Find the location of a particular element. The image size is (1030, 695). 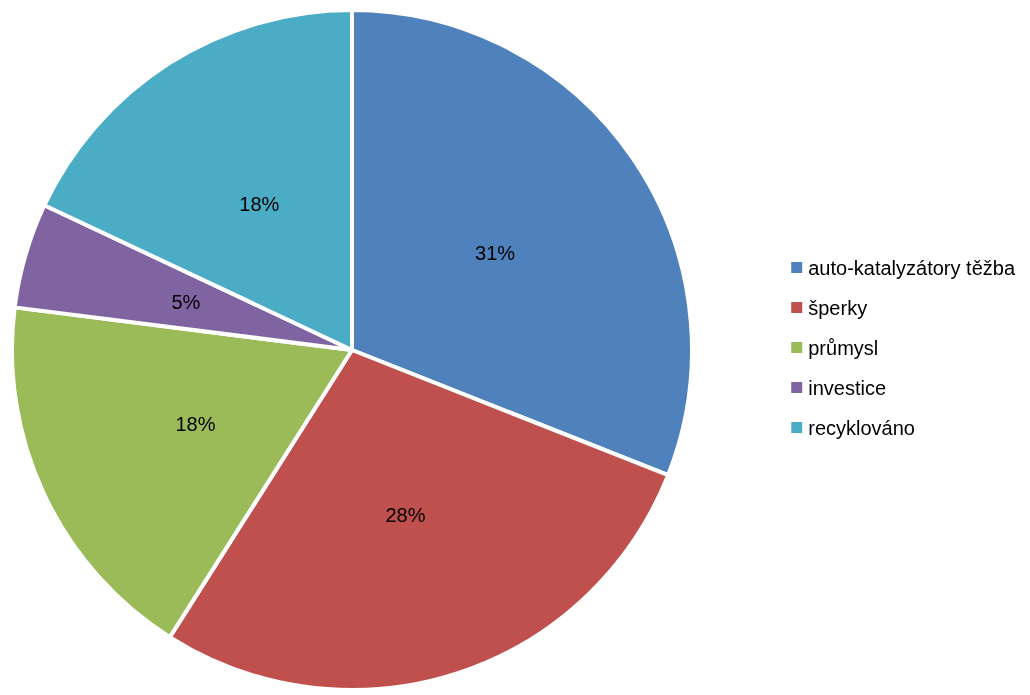

legend-label: auto-katalyzátory těžba is located at coordinates (912, 267).